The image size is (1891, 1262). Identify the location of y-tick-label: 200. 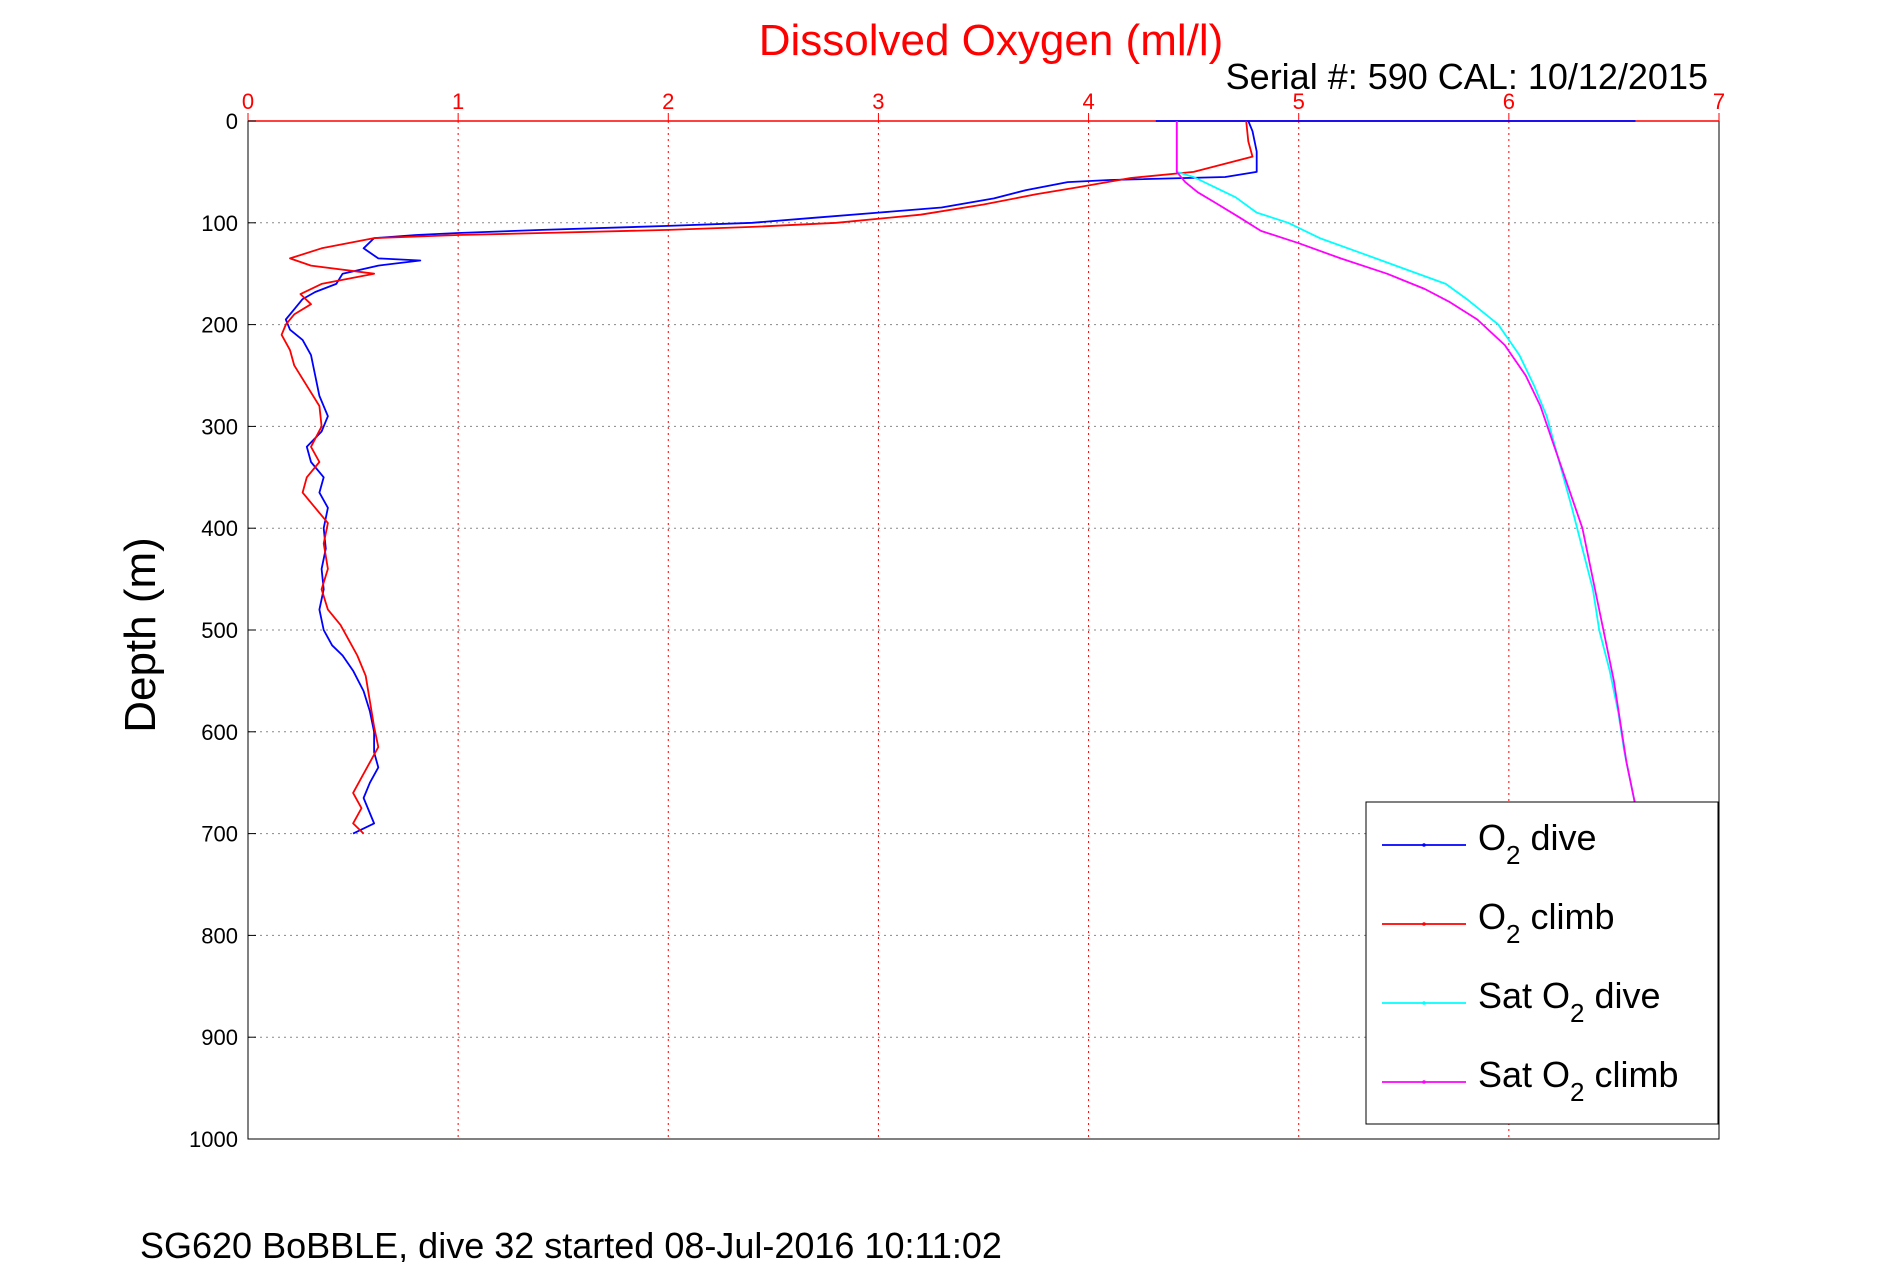
(219, 325).